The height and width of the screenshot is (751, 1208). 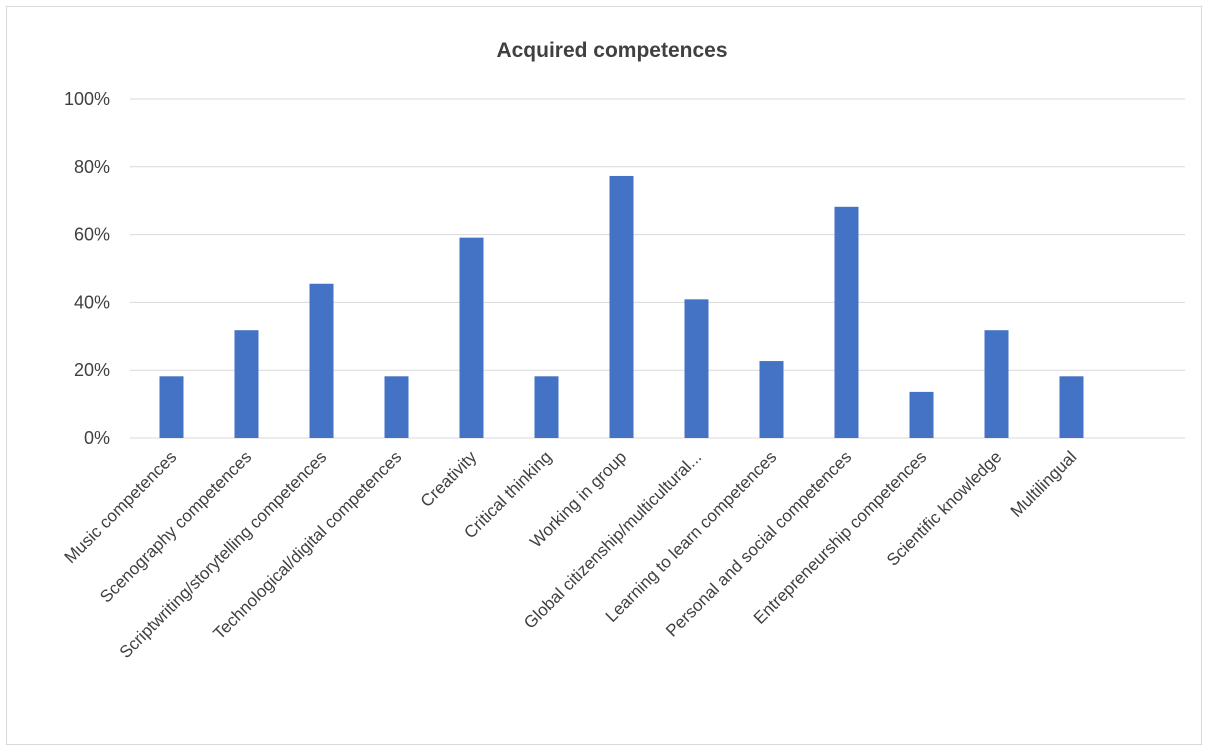 I want to click on chart-title: Acquired competences, so click(x=611, y=50).